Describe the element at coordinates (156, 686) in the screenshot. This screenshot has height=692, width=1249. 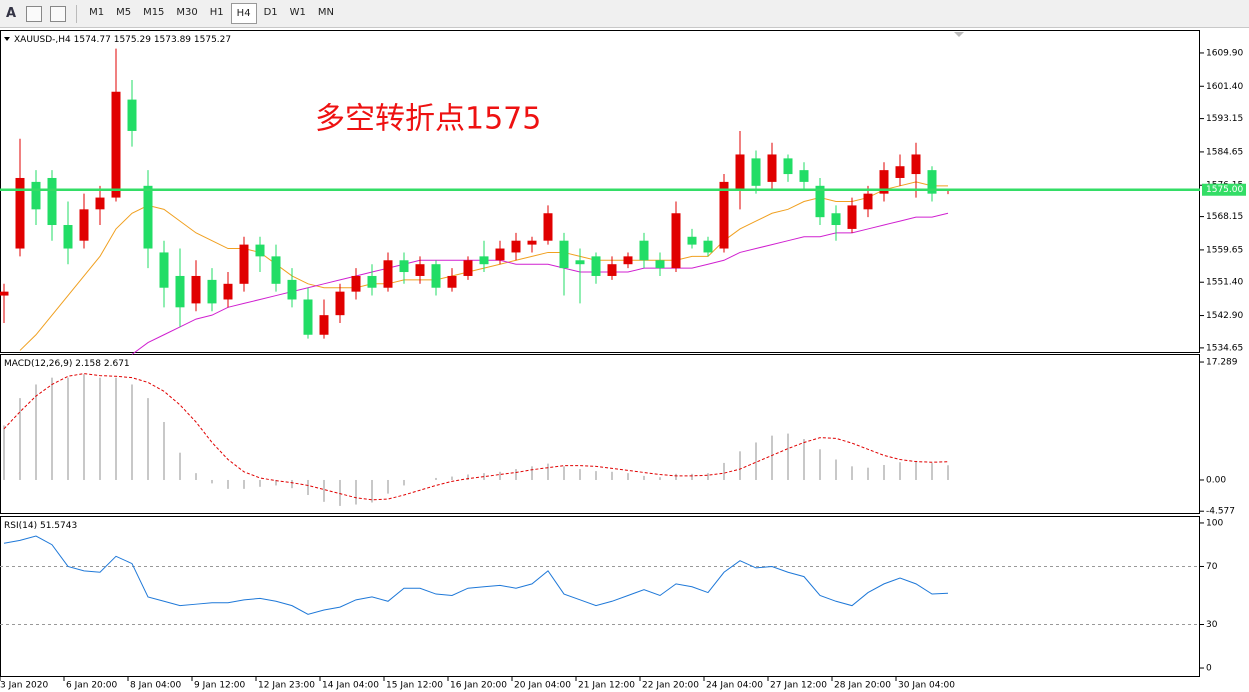
I see `x-tick-label: 8 Jan 04:00` at that location.